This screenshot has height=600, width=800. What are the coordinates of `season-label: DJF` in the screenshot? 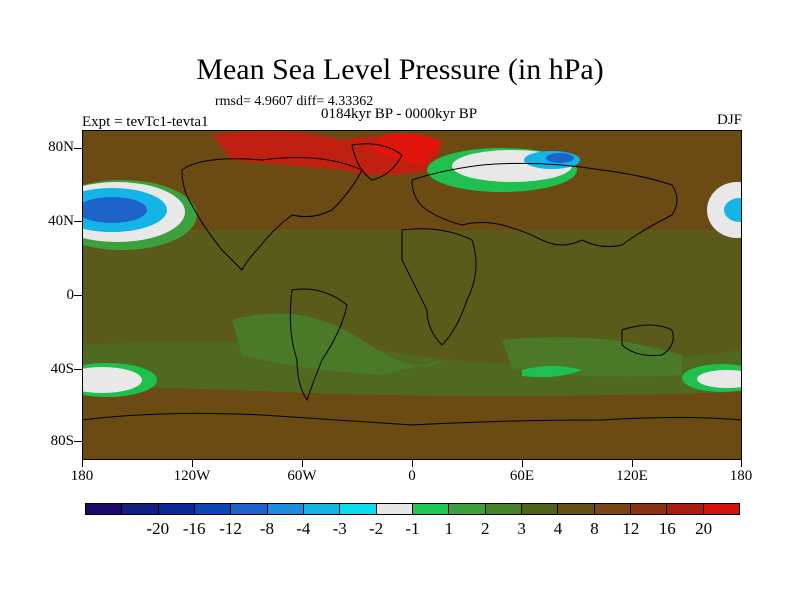 It's located at (729, 120).